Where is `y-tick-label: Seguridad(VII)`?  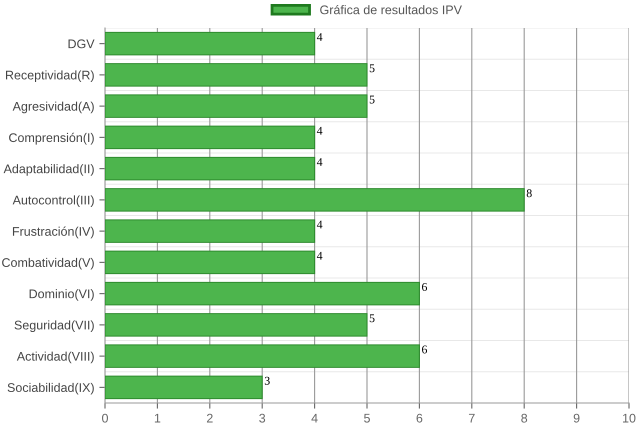 y-tick-label: Seguridad(VII) is located at coordinates (54, 326).